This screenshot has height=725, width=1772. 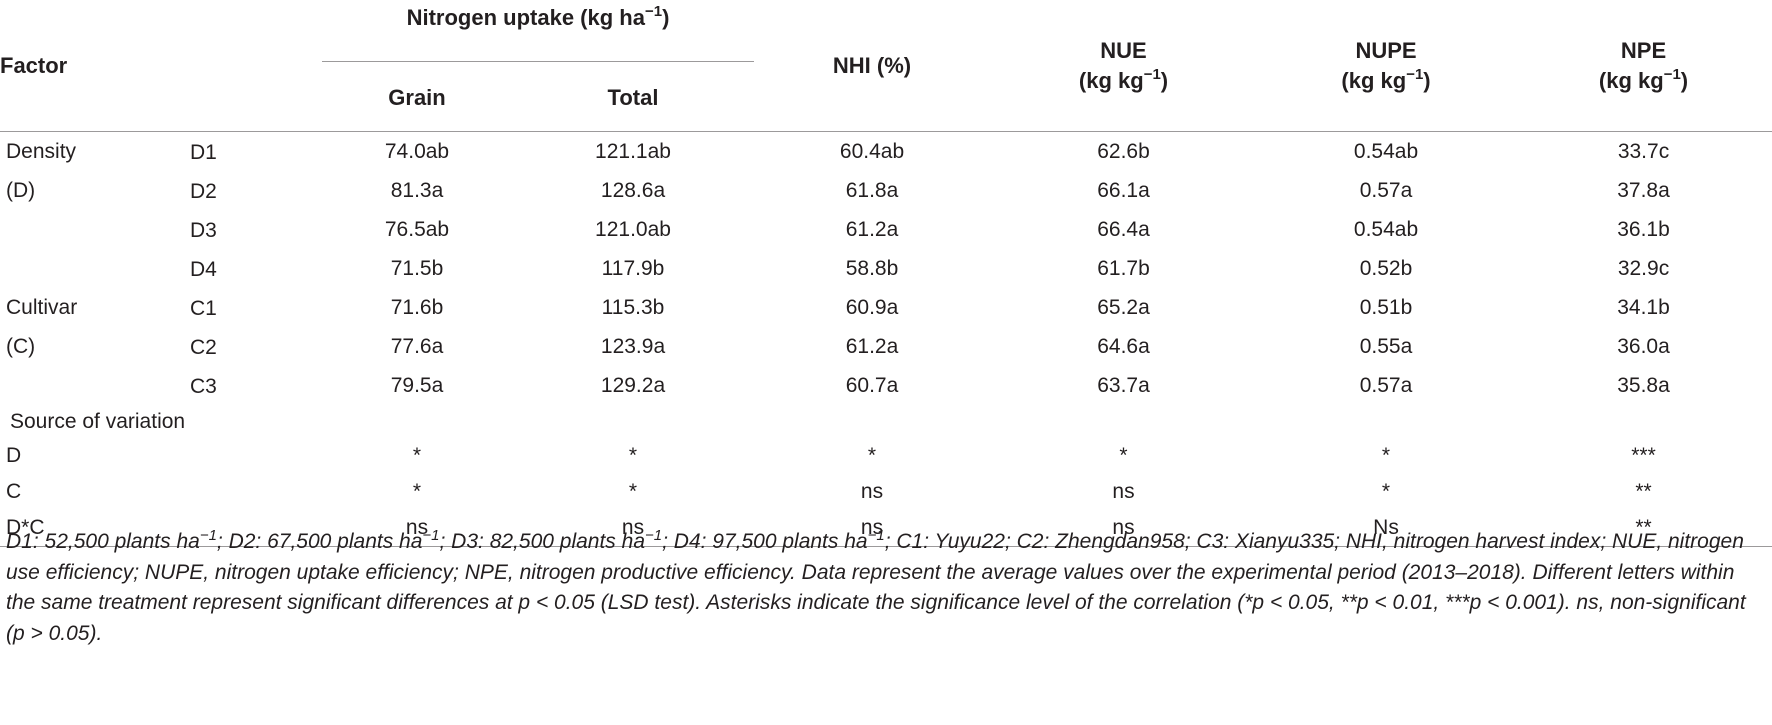 I want to click on cell-total: 117.9b, so click(x=633, y=268).